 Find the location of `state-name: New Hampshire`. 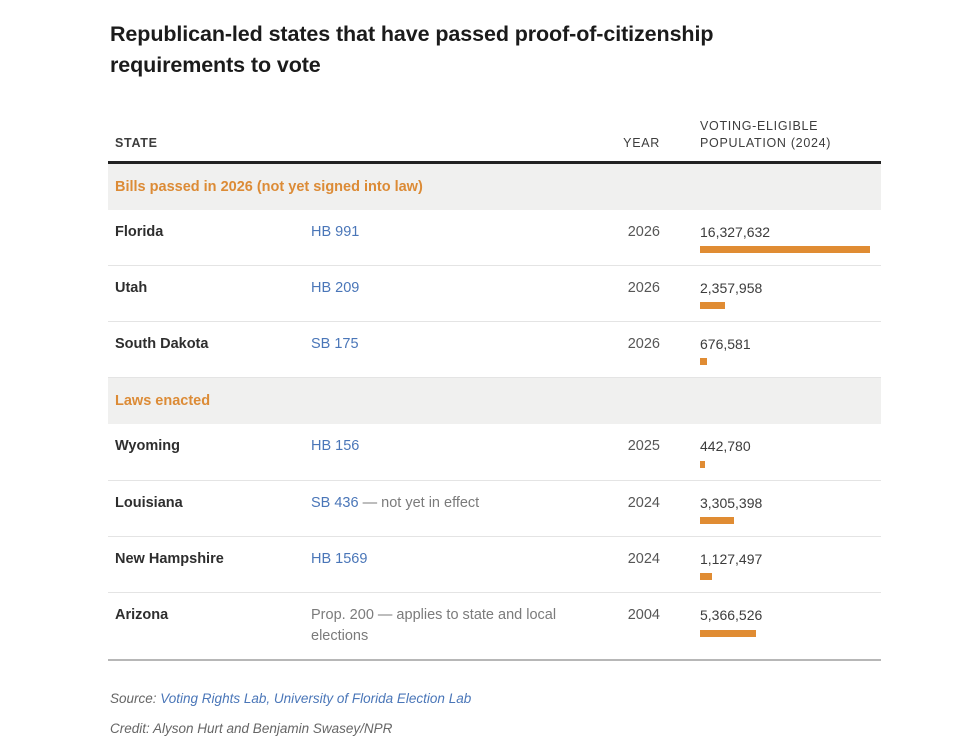

state-name: New Hampshire is located at coordinates (169, 558).